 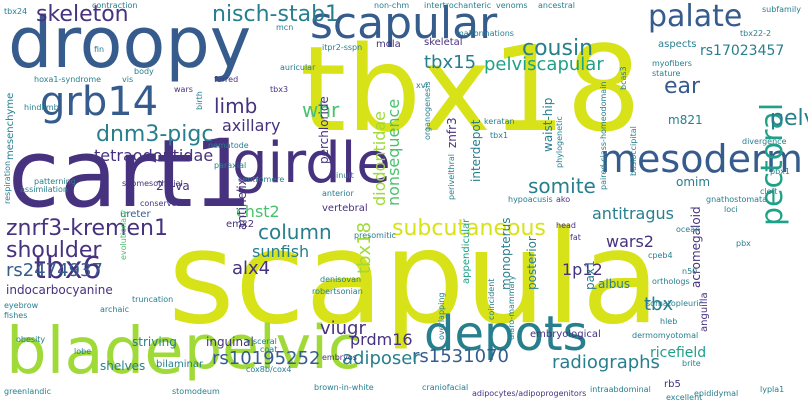 What do you see at coordinates (575, 237) in the screenshot?
I see `word-fat: fat` at bounding box center [575, 237].